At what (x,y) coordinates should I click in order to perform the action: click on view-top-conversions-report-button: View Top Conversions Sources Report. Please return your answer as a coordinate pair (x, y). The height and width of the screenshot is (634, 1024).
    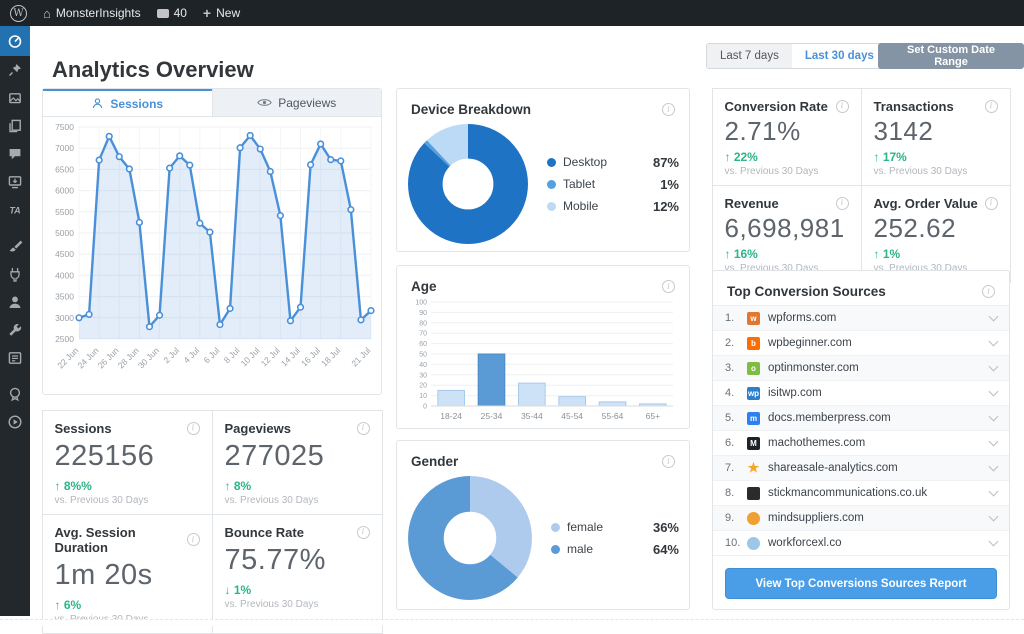
    Looking at the image, I should click on (861, 583).